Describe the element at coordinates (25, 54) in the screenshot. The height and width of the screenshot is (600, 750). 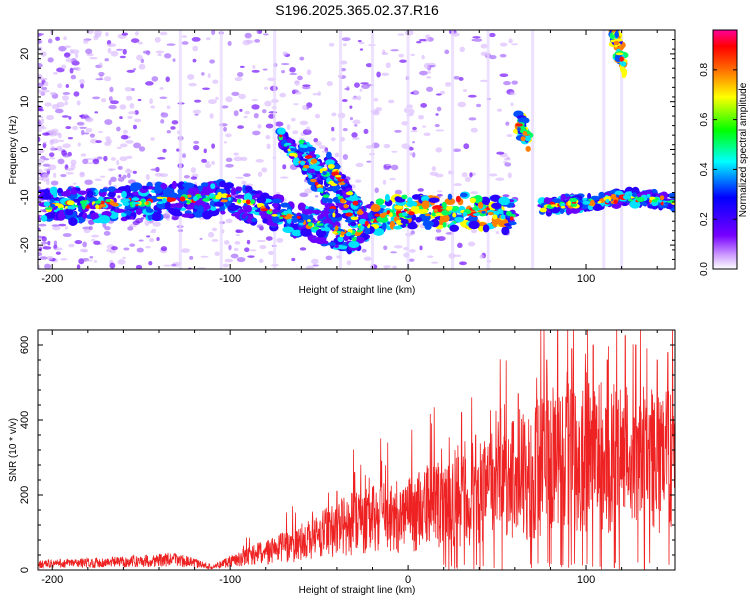
I see `spectrogram-y-tick-label: 20` at that location.